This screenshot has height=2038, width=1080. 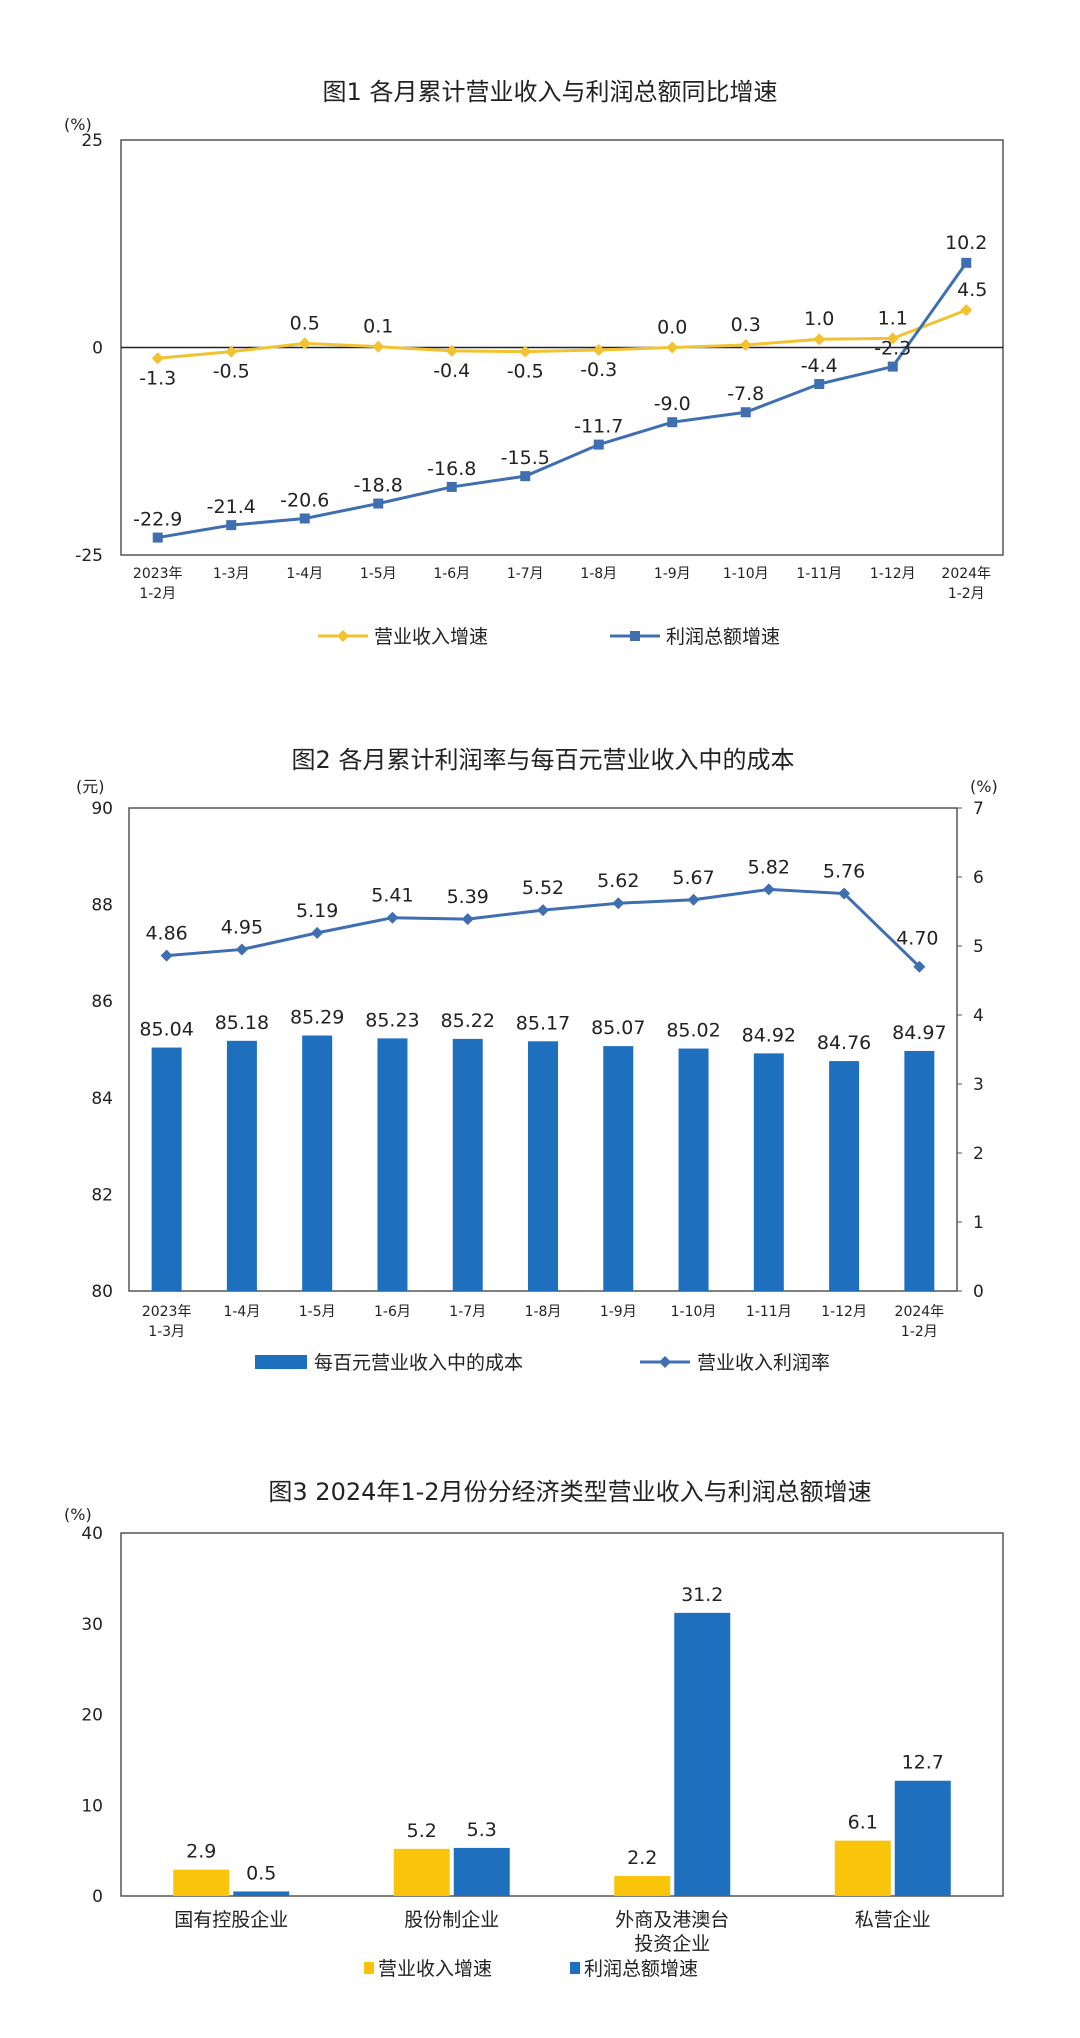 What do you see at coordinates (525, 574) in the screenshot?
I see `chart1-x-tick-label: 1-7月` at bounding box center [525, 574].